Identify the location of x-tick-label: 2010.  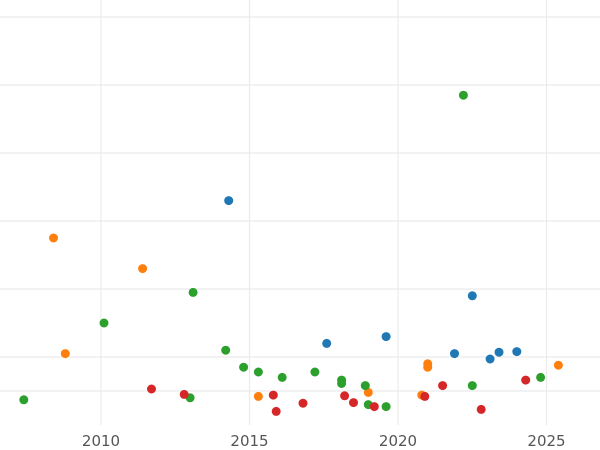
(101, 441).